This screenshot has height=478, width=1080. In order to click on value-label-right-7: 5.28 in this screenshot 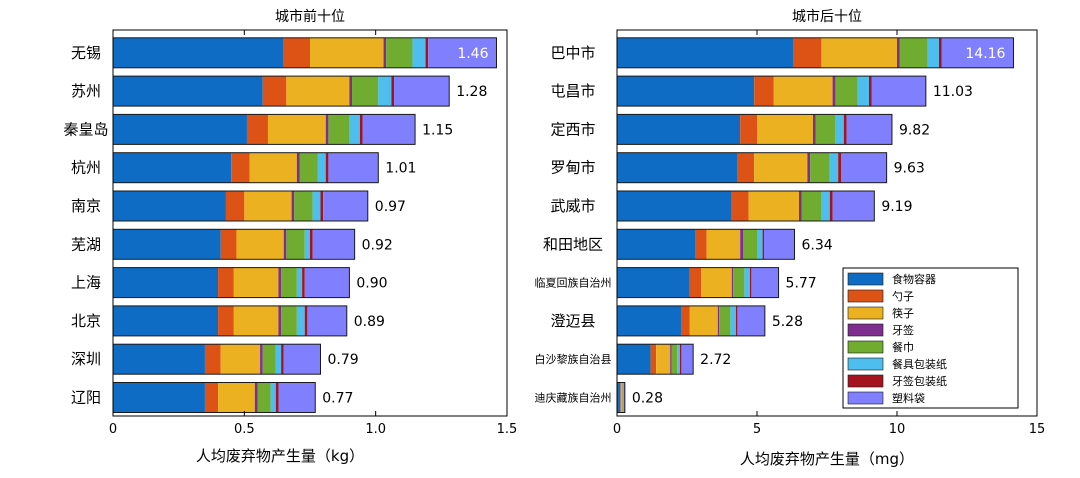, I will do `click(787, 322)`.